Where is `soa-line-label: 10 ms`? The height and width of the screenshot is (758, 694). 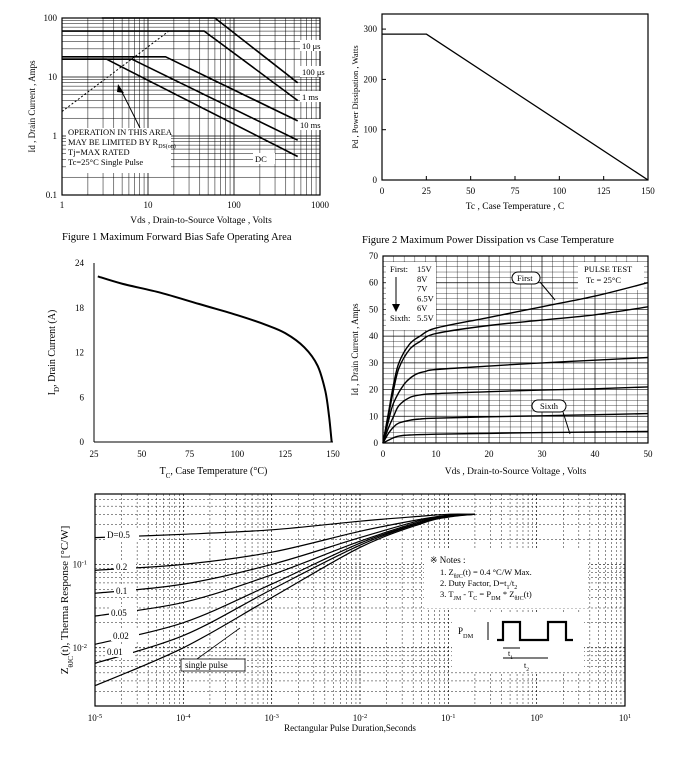
soa-line-label: 10 ms is located at coordinates (310, 125).